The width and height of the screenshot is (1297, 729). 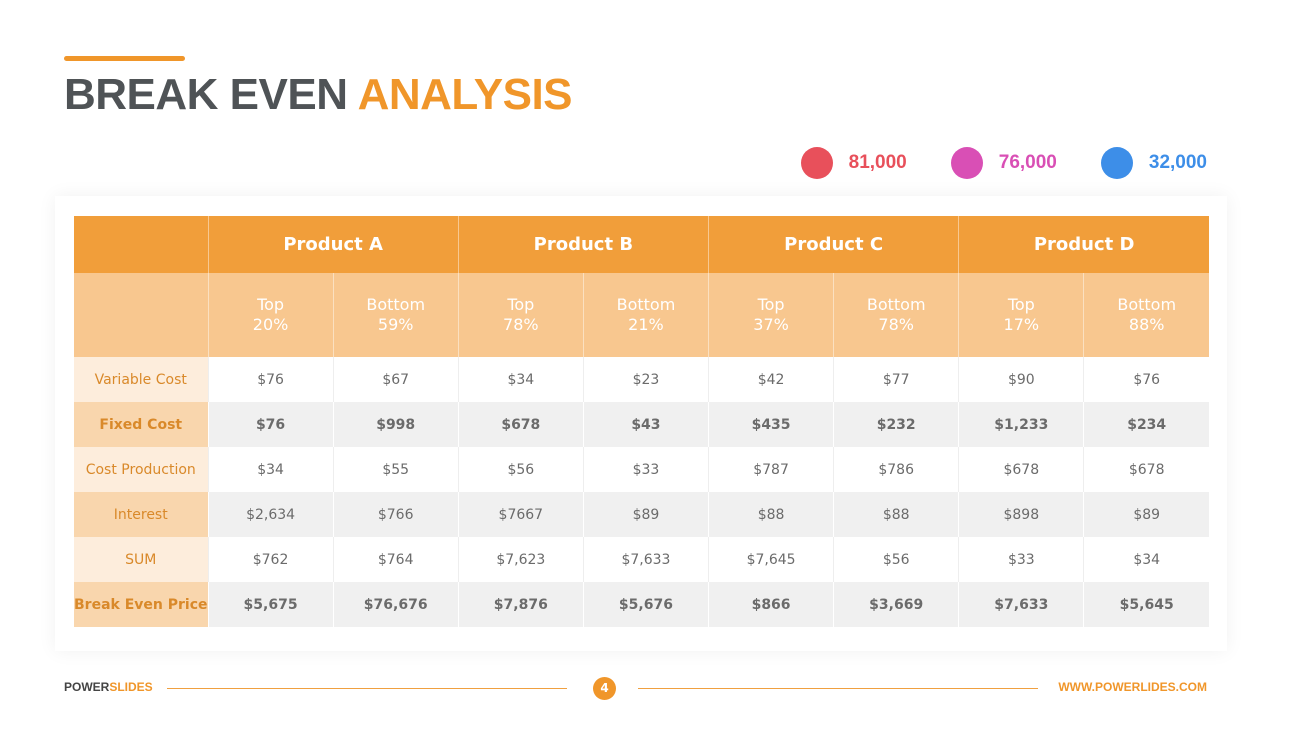 I want to click on cell: $56, so click(x=896, y=559).